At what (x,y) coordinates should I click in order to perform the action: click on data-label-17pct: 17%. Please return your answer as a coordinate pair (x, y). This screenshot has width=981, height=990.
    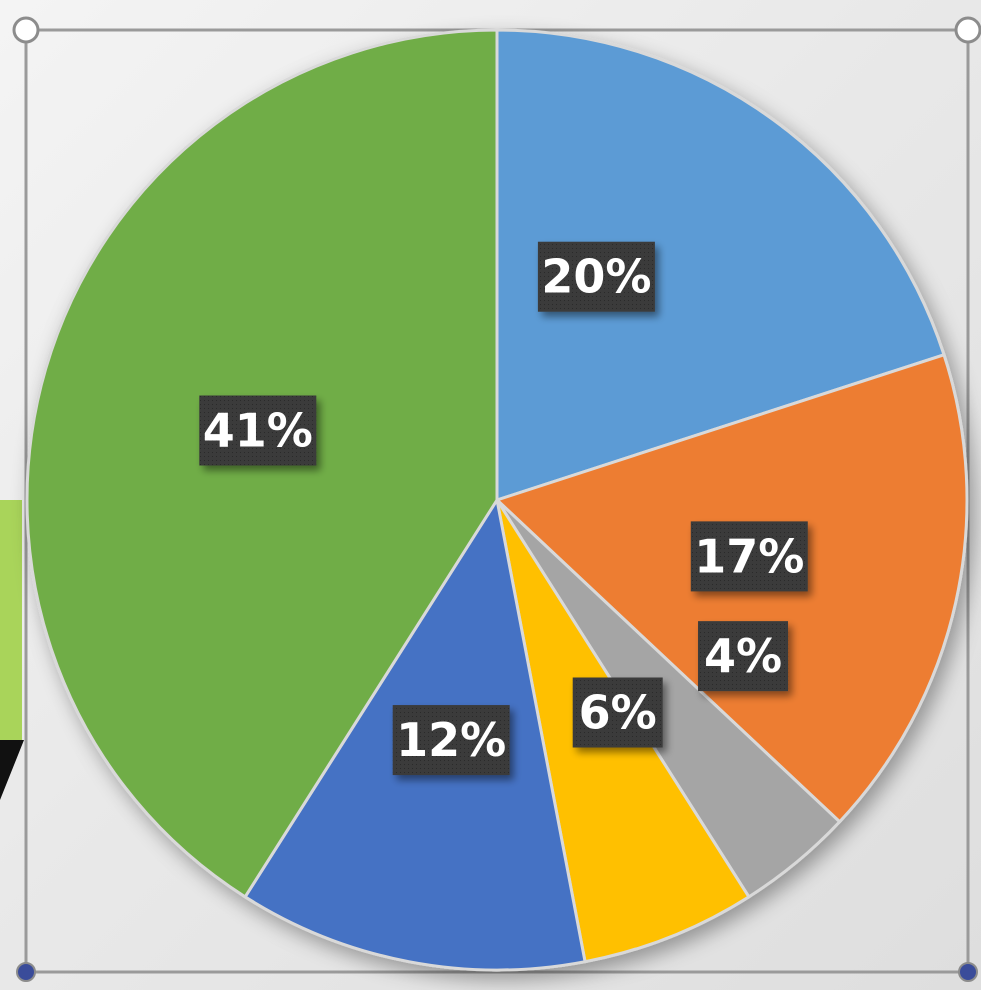
    Looking at the image, I should click on (749, 556).